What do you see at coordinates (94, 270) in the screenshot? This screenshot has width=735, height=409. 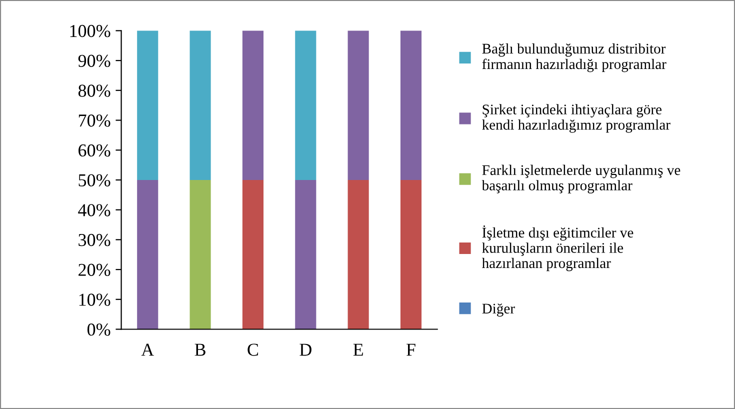 I see `y-tick-label: 20%` at bounding box center [94, 270].